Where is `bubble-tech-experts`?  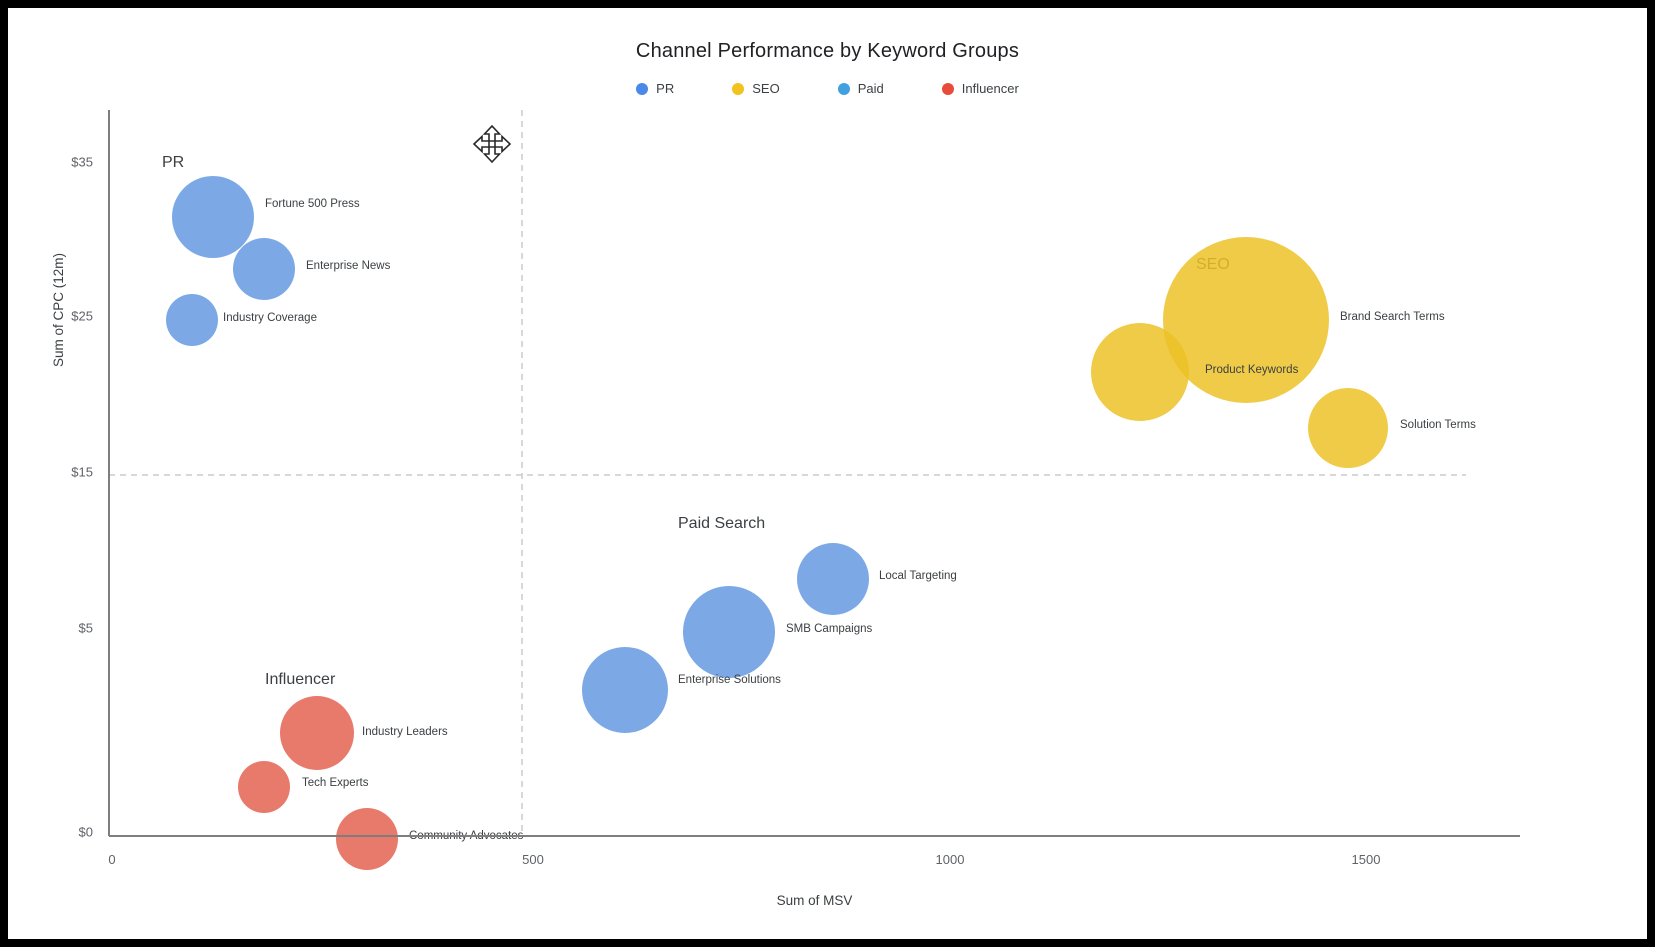
bubble-tech-experts is located at coordinates (264, 787).